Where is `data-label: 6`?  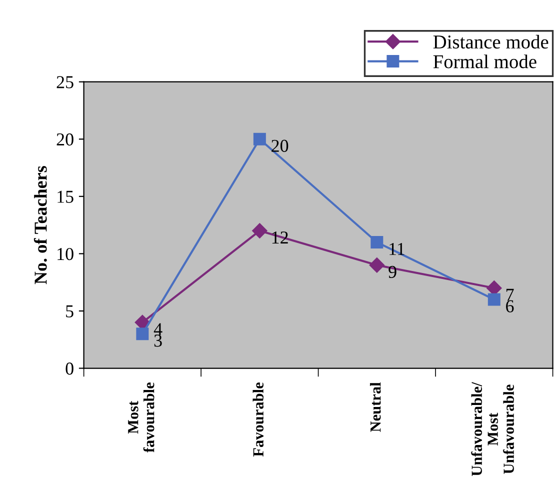 data-label: 6 is located at coordinates (510, 306).